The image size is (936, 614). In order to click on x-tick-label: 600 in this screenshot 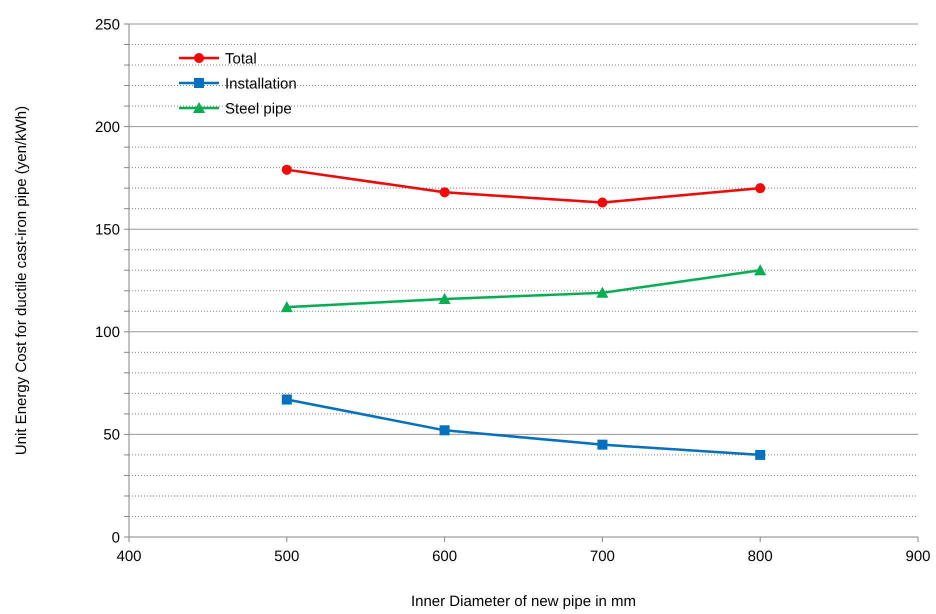, I will do `click(445, 556)`.